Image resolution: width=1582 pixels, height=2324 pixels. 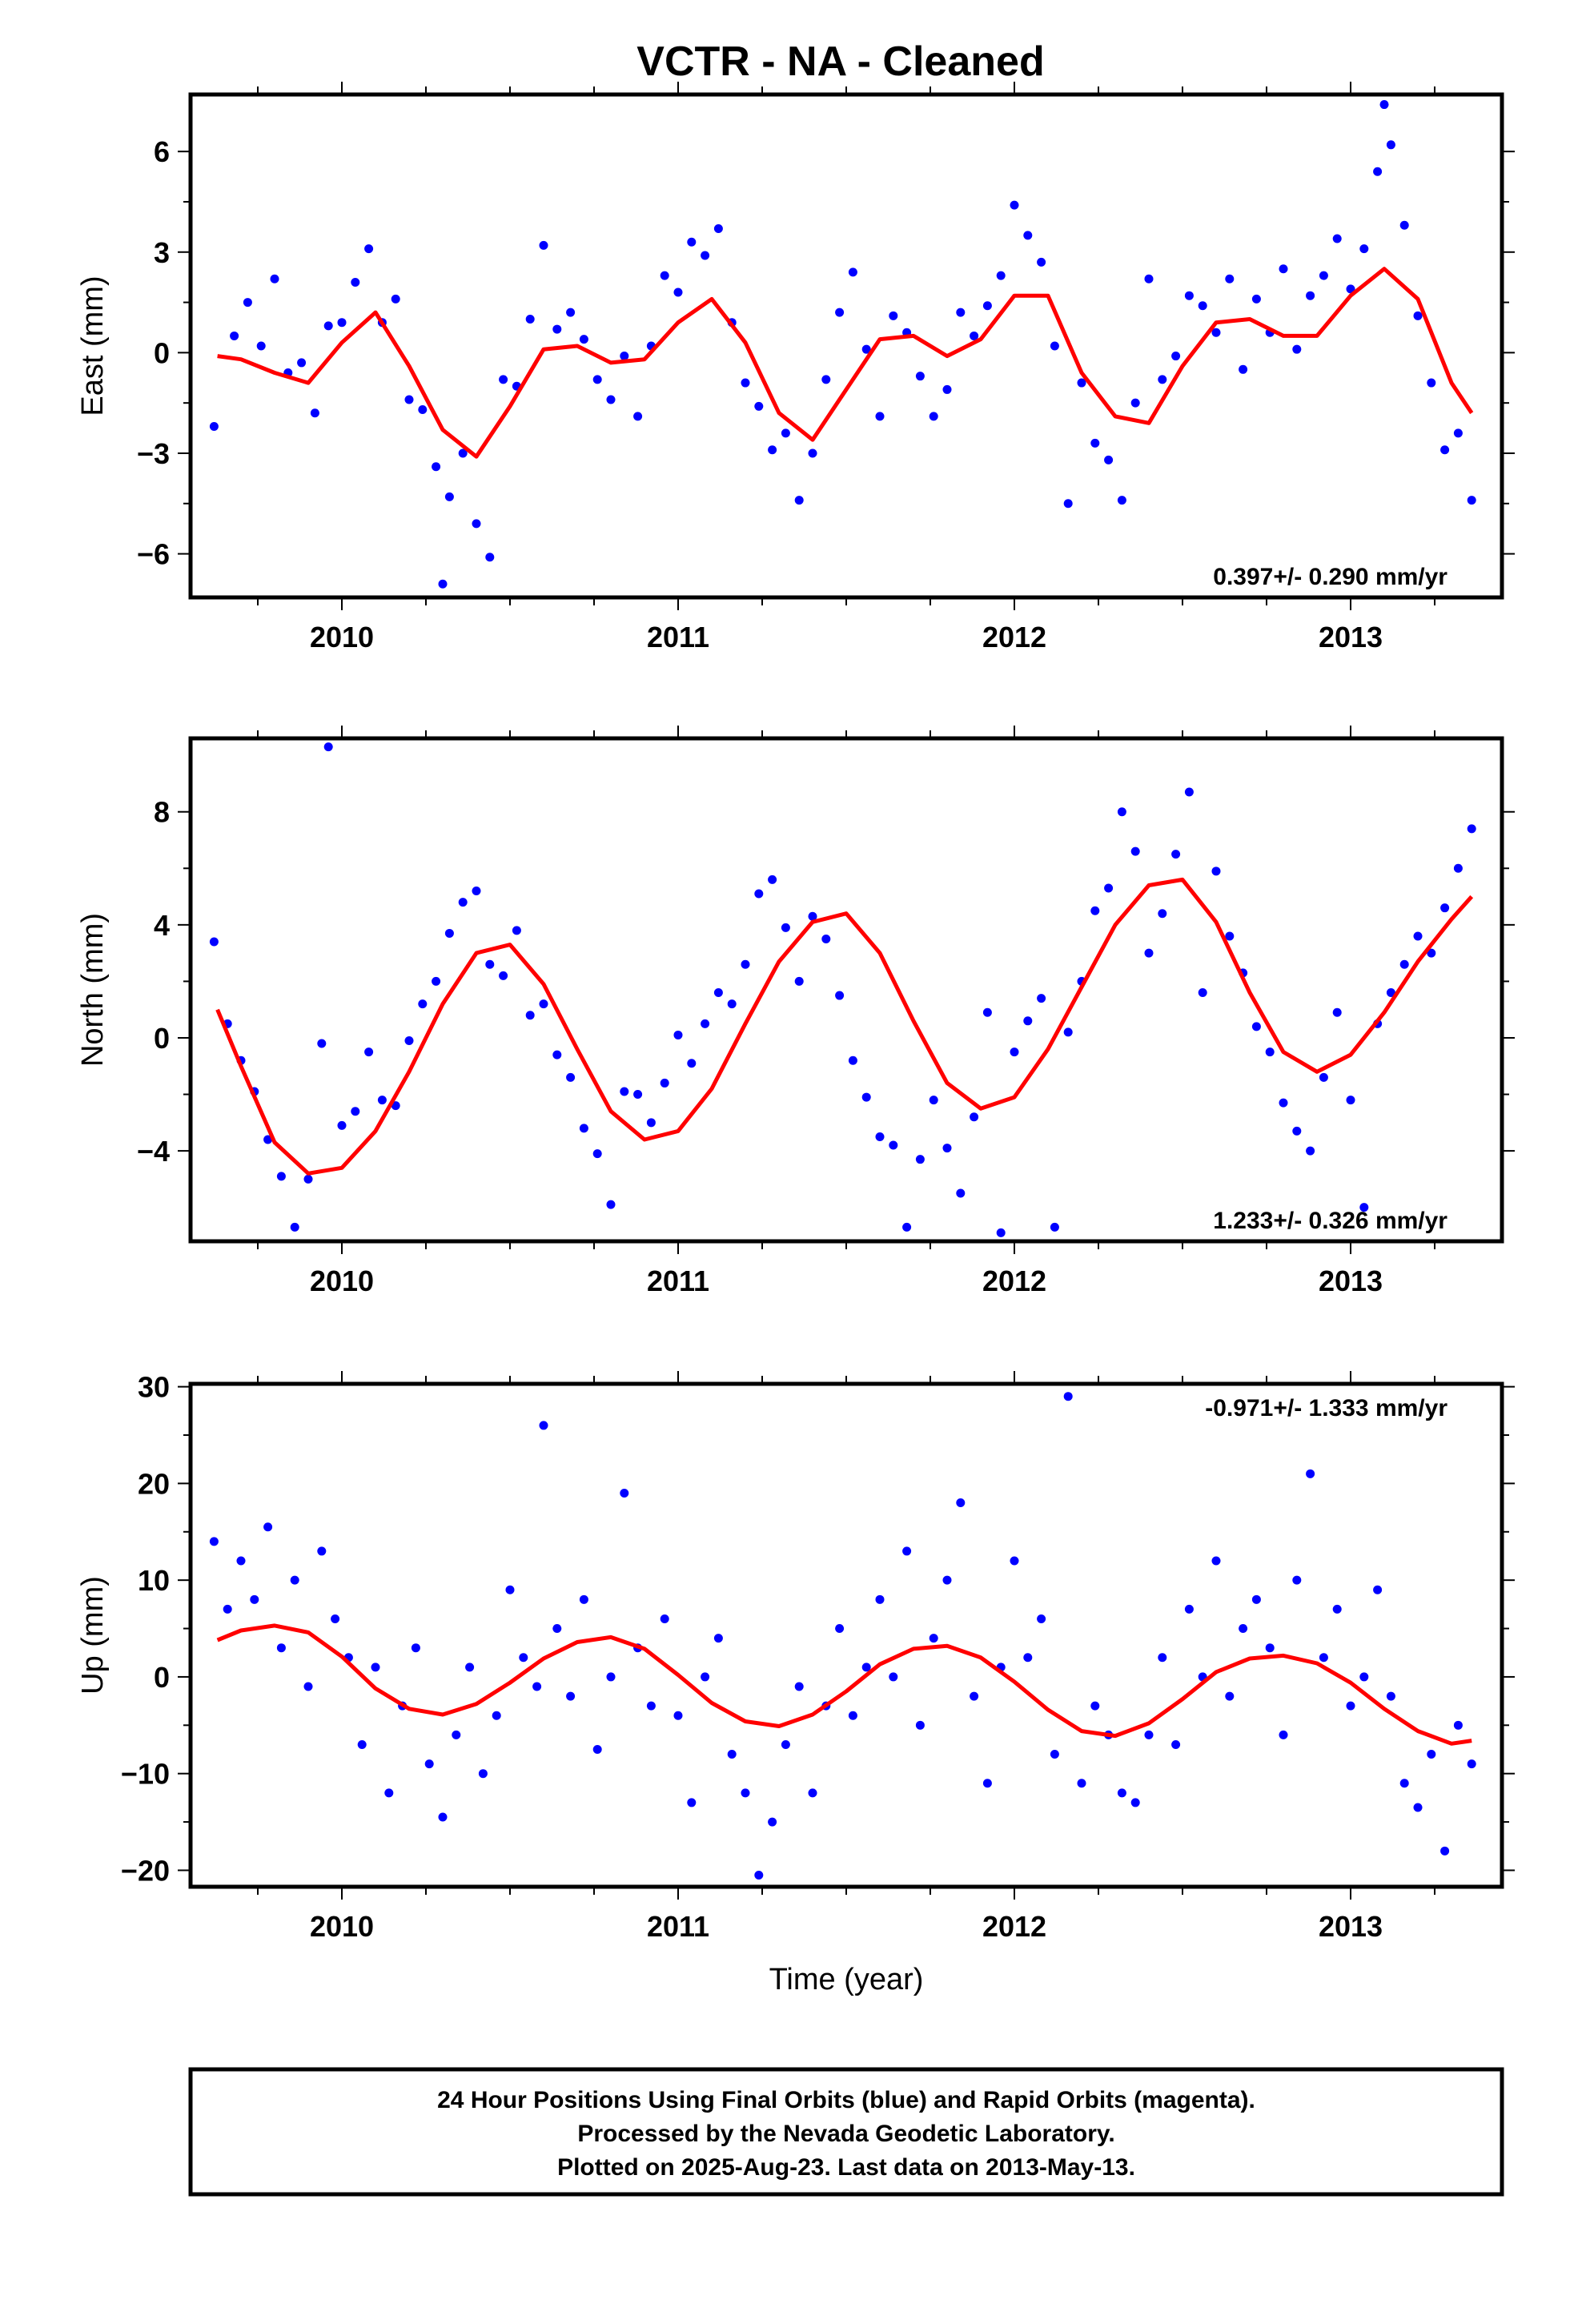 What do you see at coordinates (93, 1635) in the screenshot?
I see `y-axis-label: Up (mm)` at bounding box center [93, 1635].